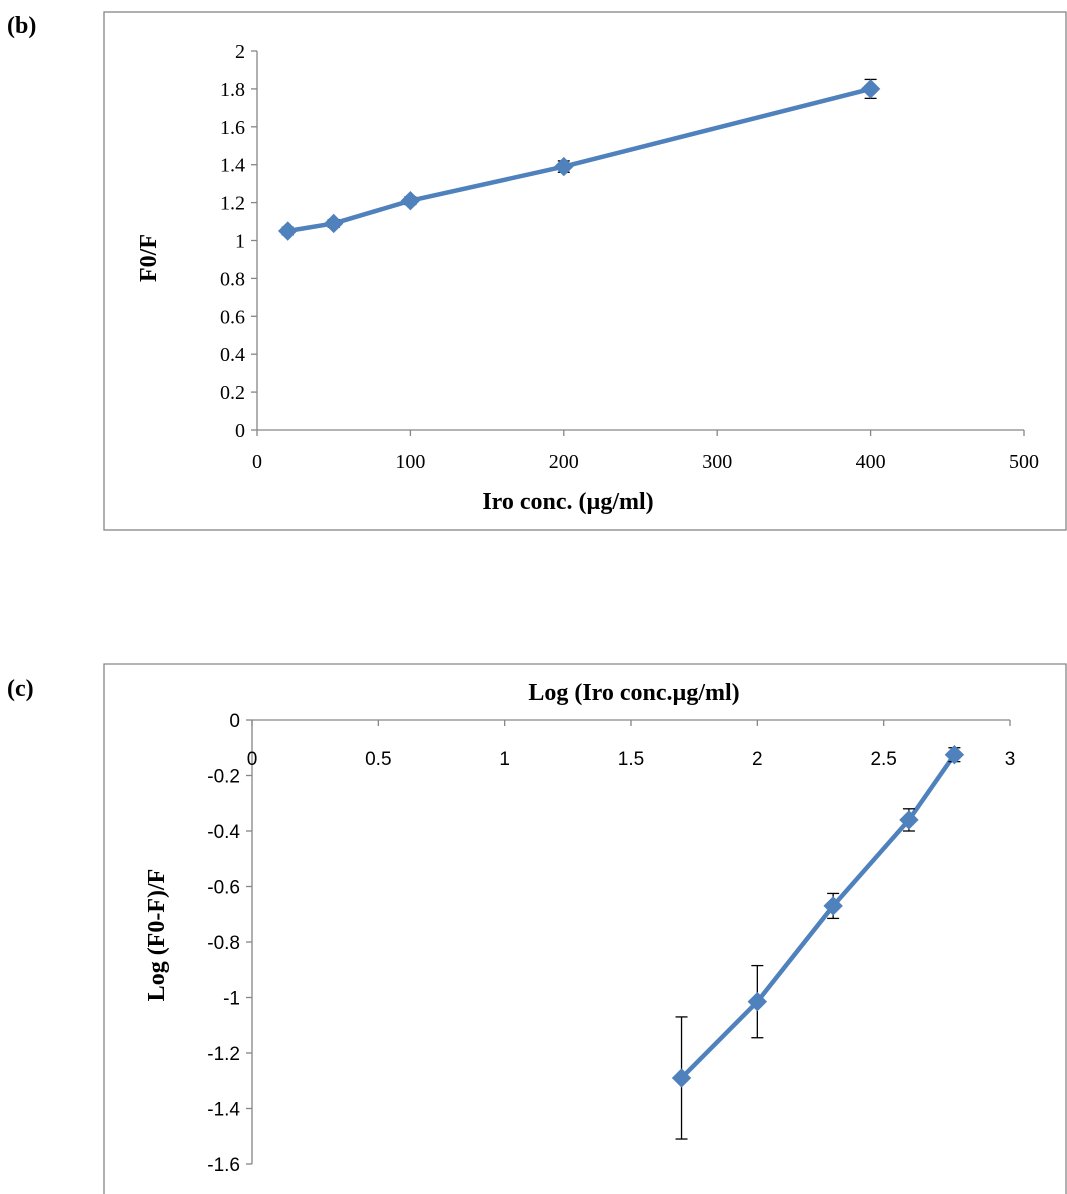 The height and width of the screenshot is (1194, 1067). I want to click on chart-c-x-tick-label: 0, so click(252, 759).